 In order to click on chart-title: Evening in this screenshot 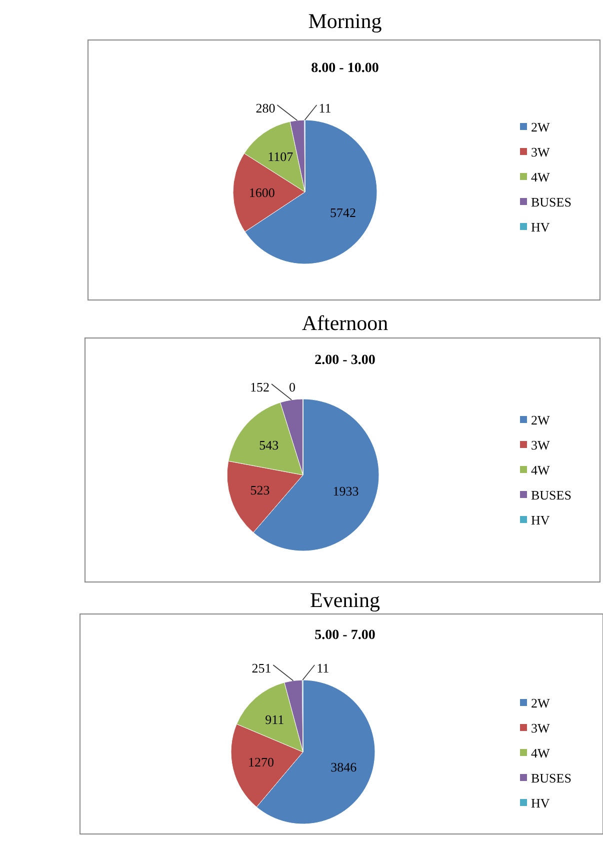, I will do `click(345, 600)`.